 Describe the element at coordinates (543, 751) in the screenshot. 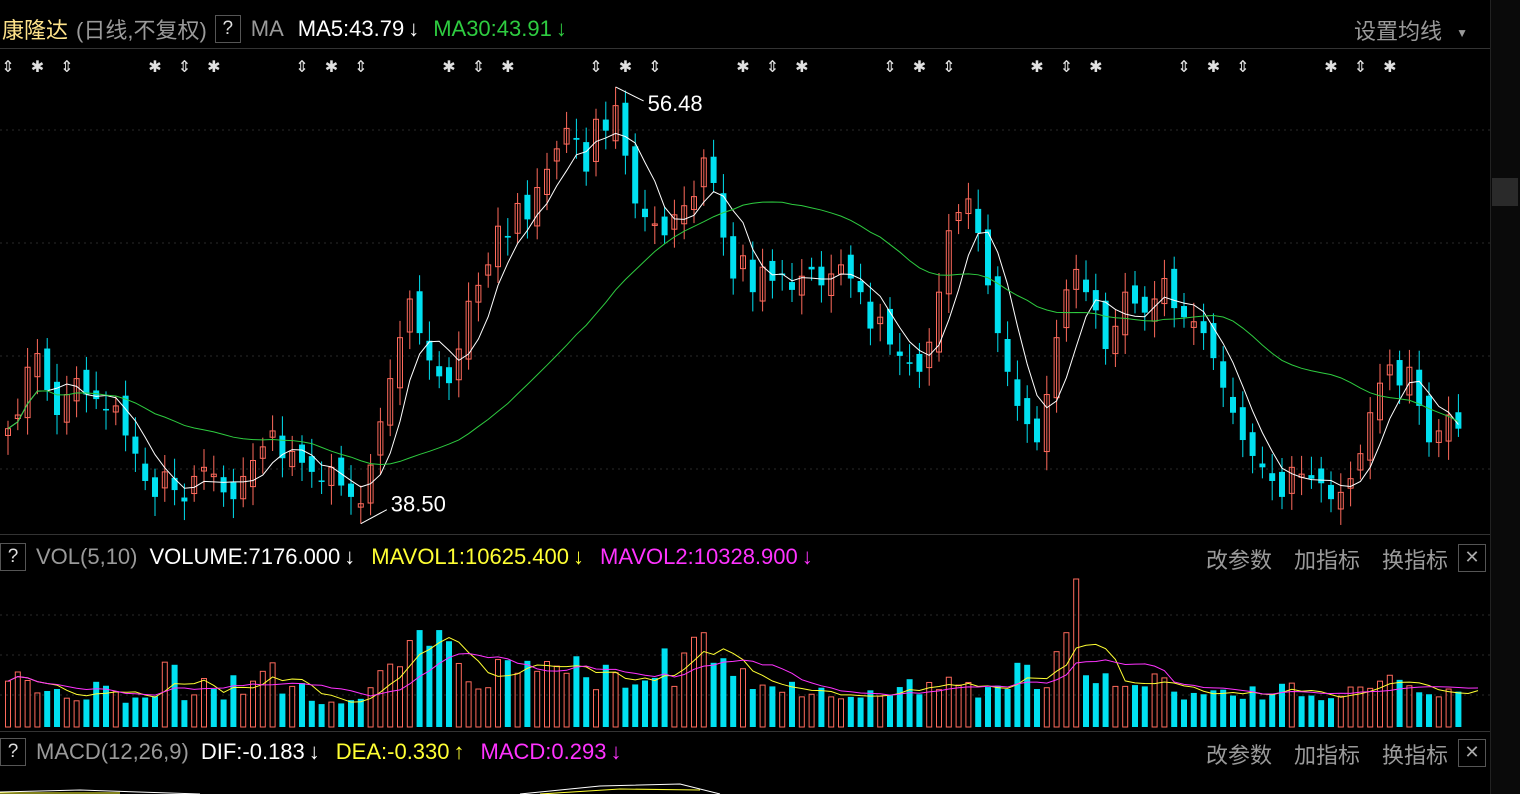

I see `macd-value: MACD:0.293` at that location.